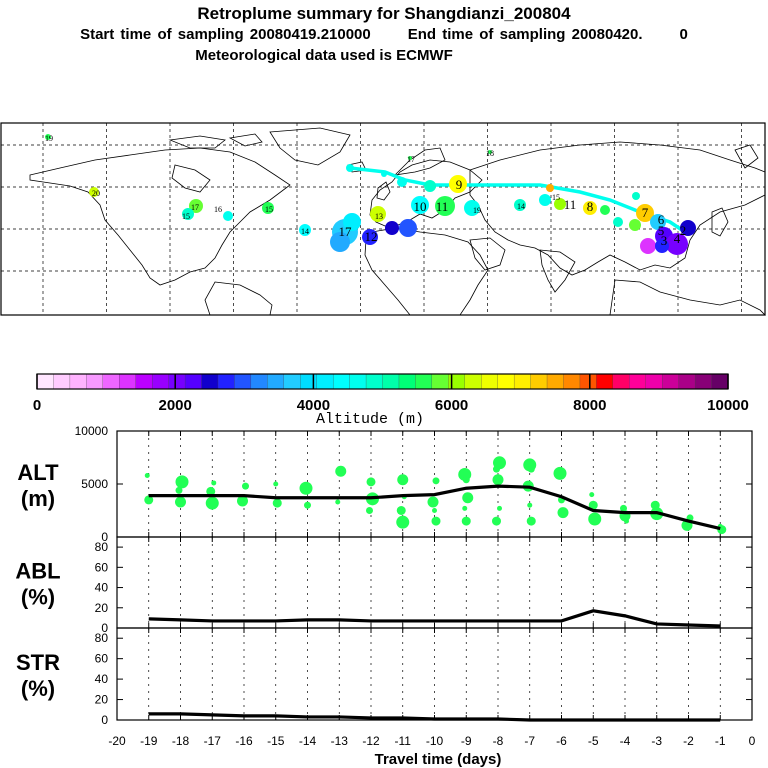  I want to click on coast-arabia, so click(487, 254).